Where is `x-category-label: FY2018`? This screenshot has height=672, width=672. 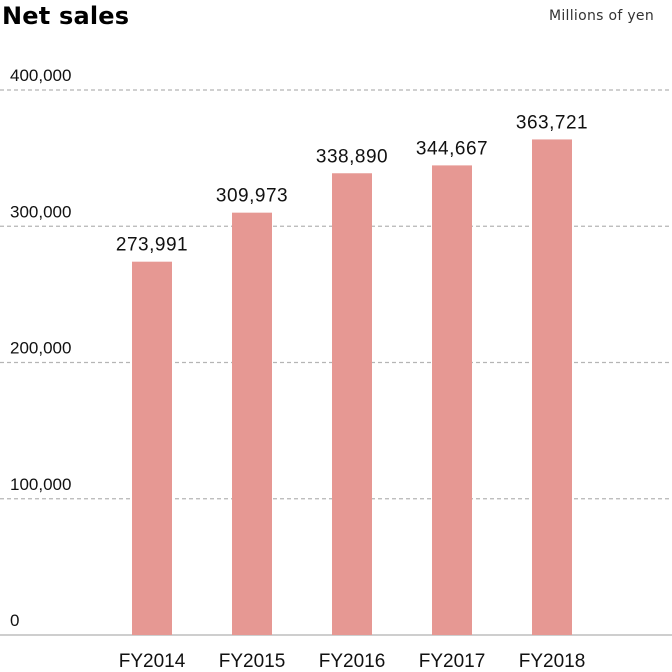 x-category-label: FY2018 is located at coordinates (552, 661).